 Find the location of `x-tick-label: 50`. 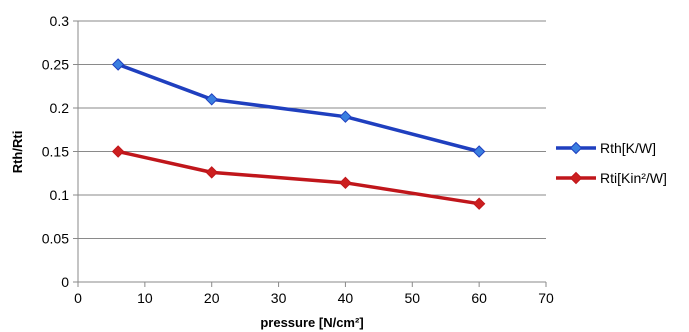

x-tick-label: 50 is located at coordinates (412, 298).